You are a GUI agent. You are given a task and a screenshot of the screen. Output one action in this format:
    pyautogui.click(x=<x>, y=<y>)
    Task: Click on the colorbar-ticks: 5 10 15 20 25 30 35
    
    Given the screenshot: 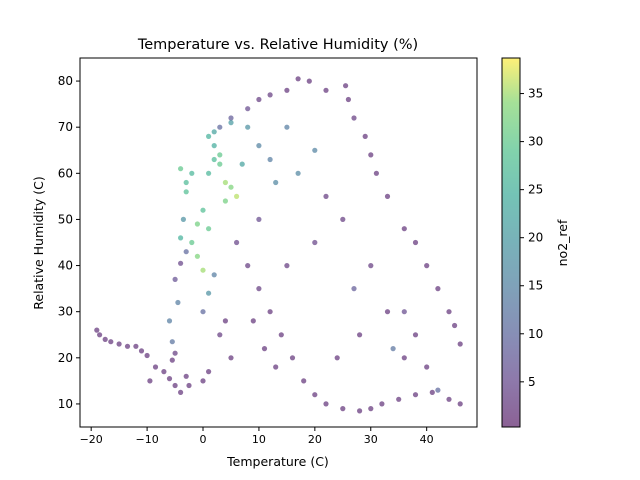 What is the action you would take?
    pyautogui.click(x=531, y=238)
    